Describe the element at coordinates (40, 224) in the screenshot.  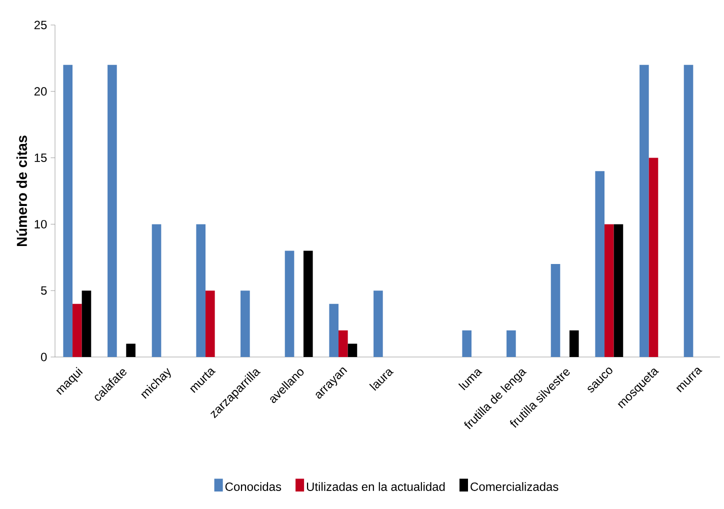
I see `y-tick-label: 10` at that location.